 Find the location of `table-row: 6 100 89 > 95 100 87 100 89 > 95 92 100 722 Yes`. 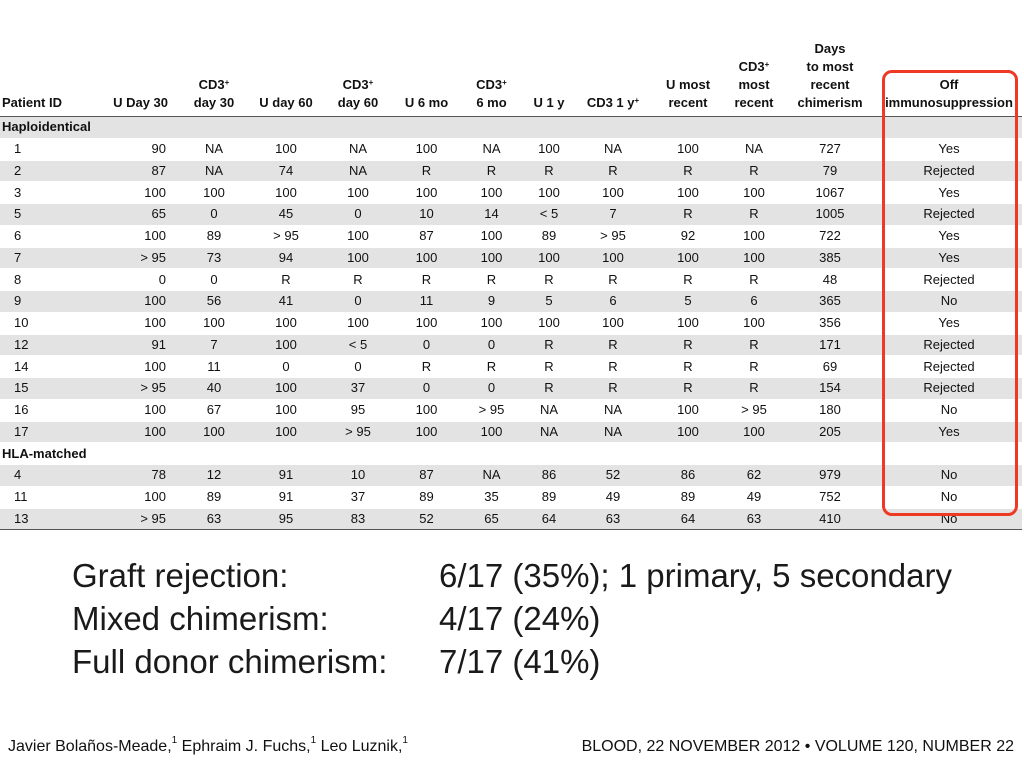

table-row: 6 100 89 > 95 100 87 100 89 > 95 92 100 722 Yes is located at coordinates (511, 236).